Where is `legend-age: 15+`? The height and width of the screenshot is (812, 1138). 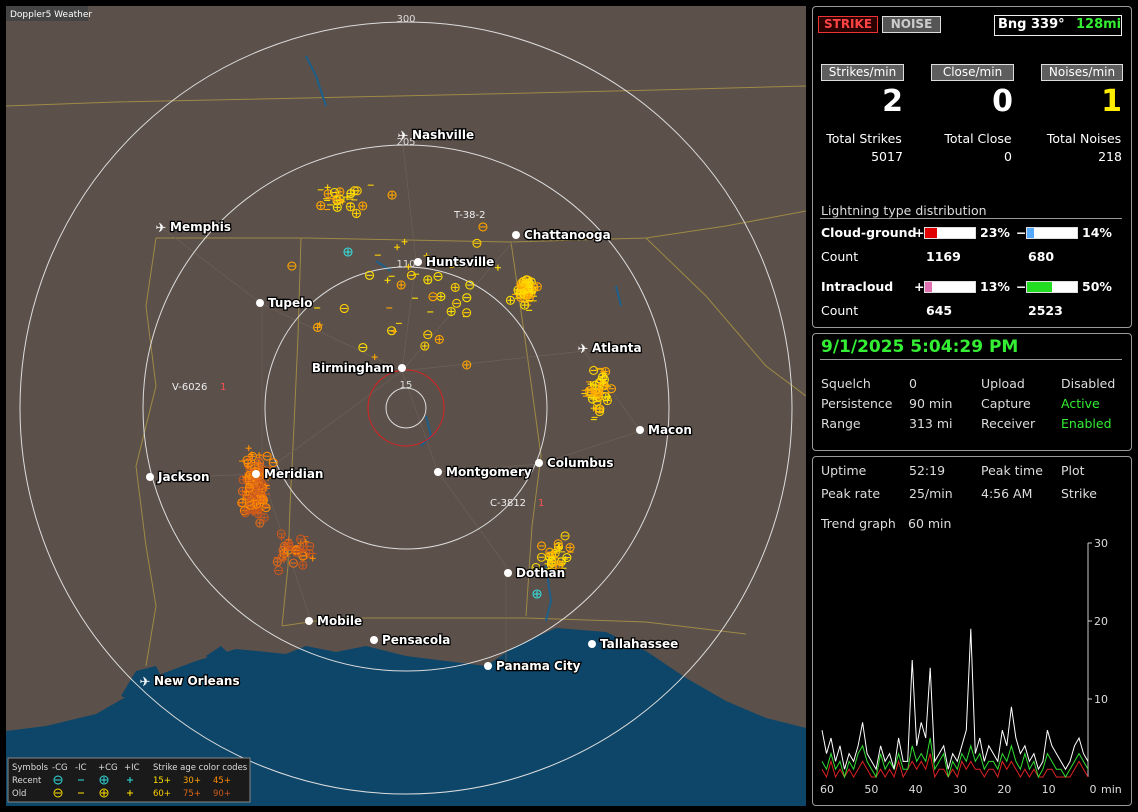
legend-age: 15+ is located at coordinates (162, 781).